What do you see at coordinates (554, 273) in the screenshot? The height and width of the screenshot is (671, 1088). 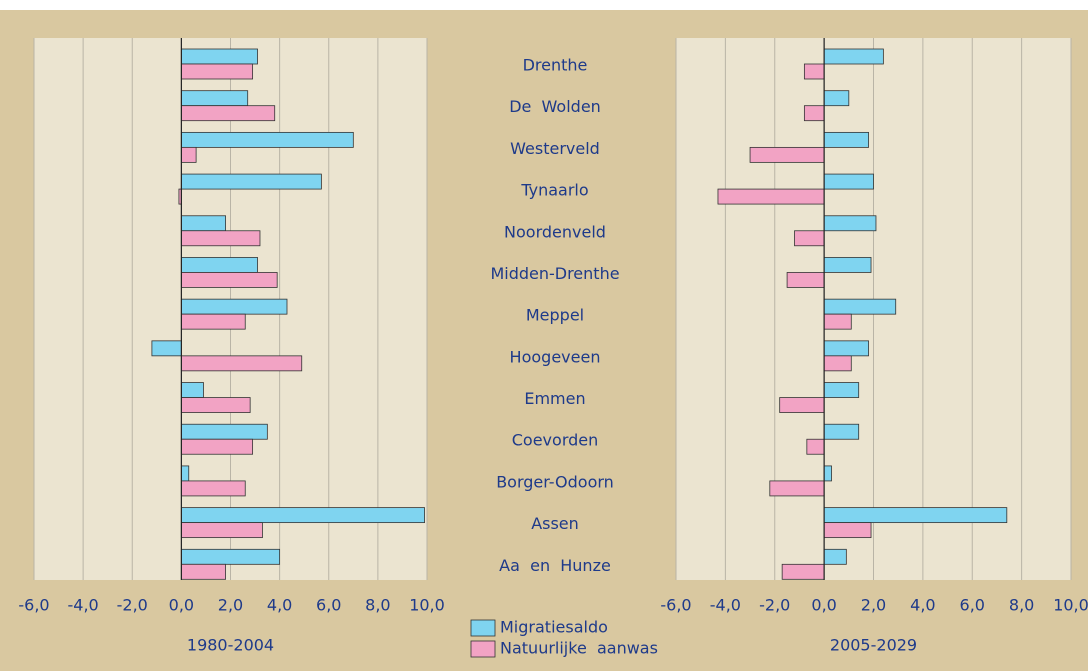 I see `category-label: Midden-Drenthe` at bounding box center [554, 273].